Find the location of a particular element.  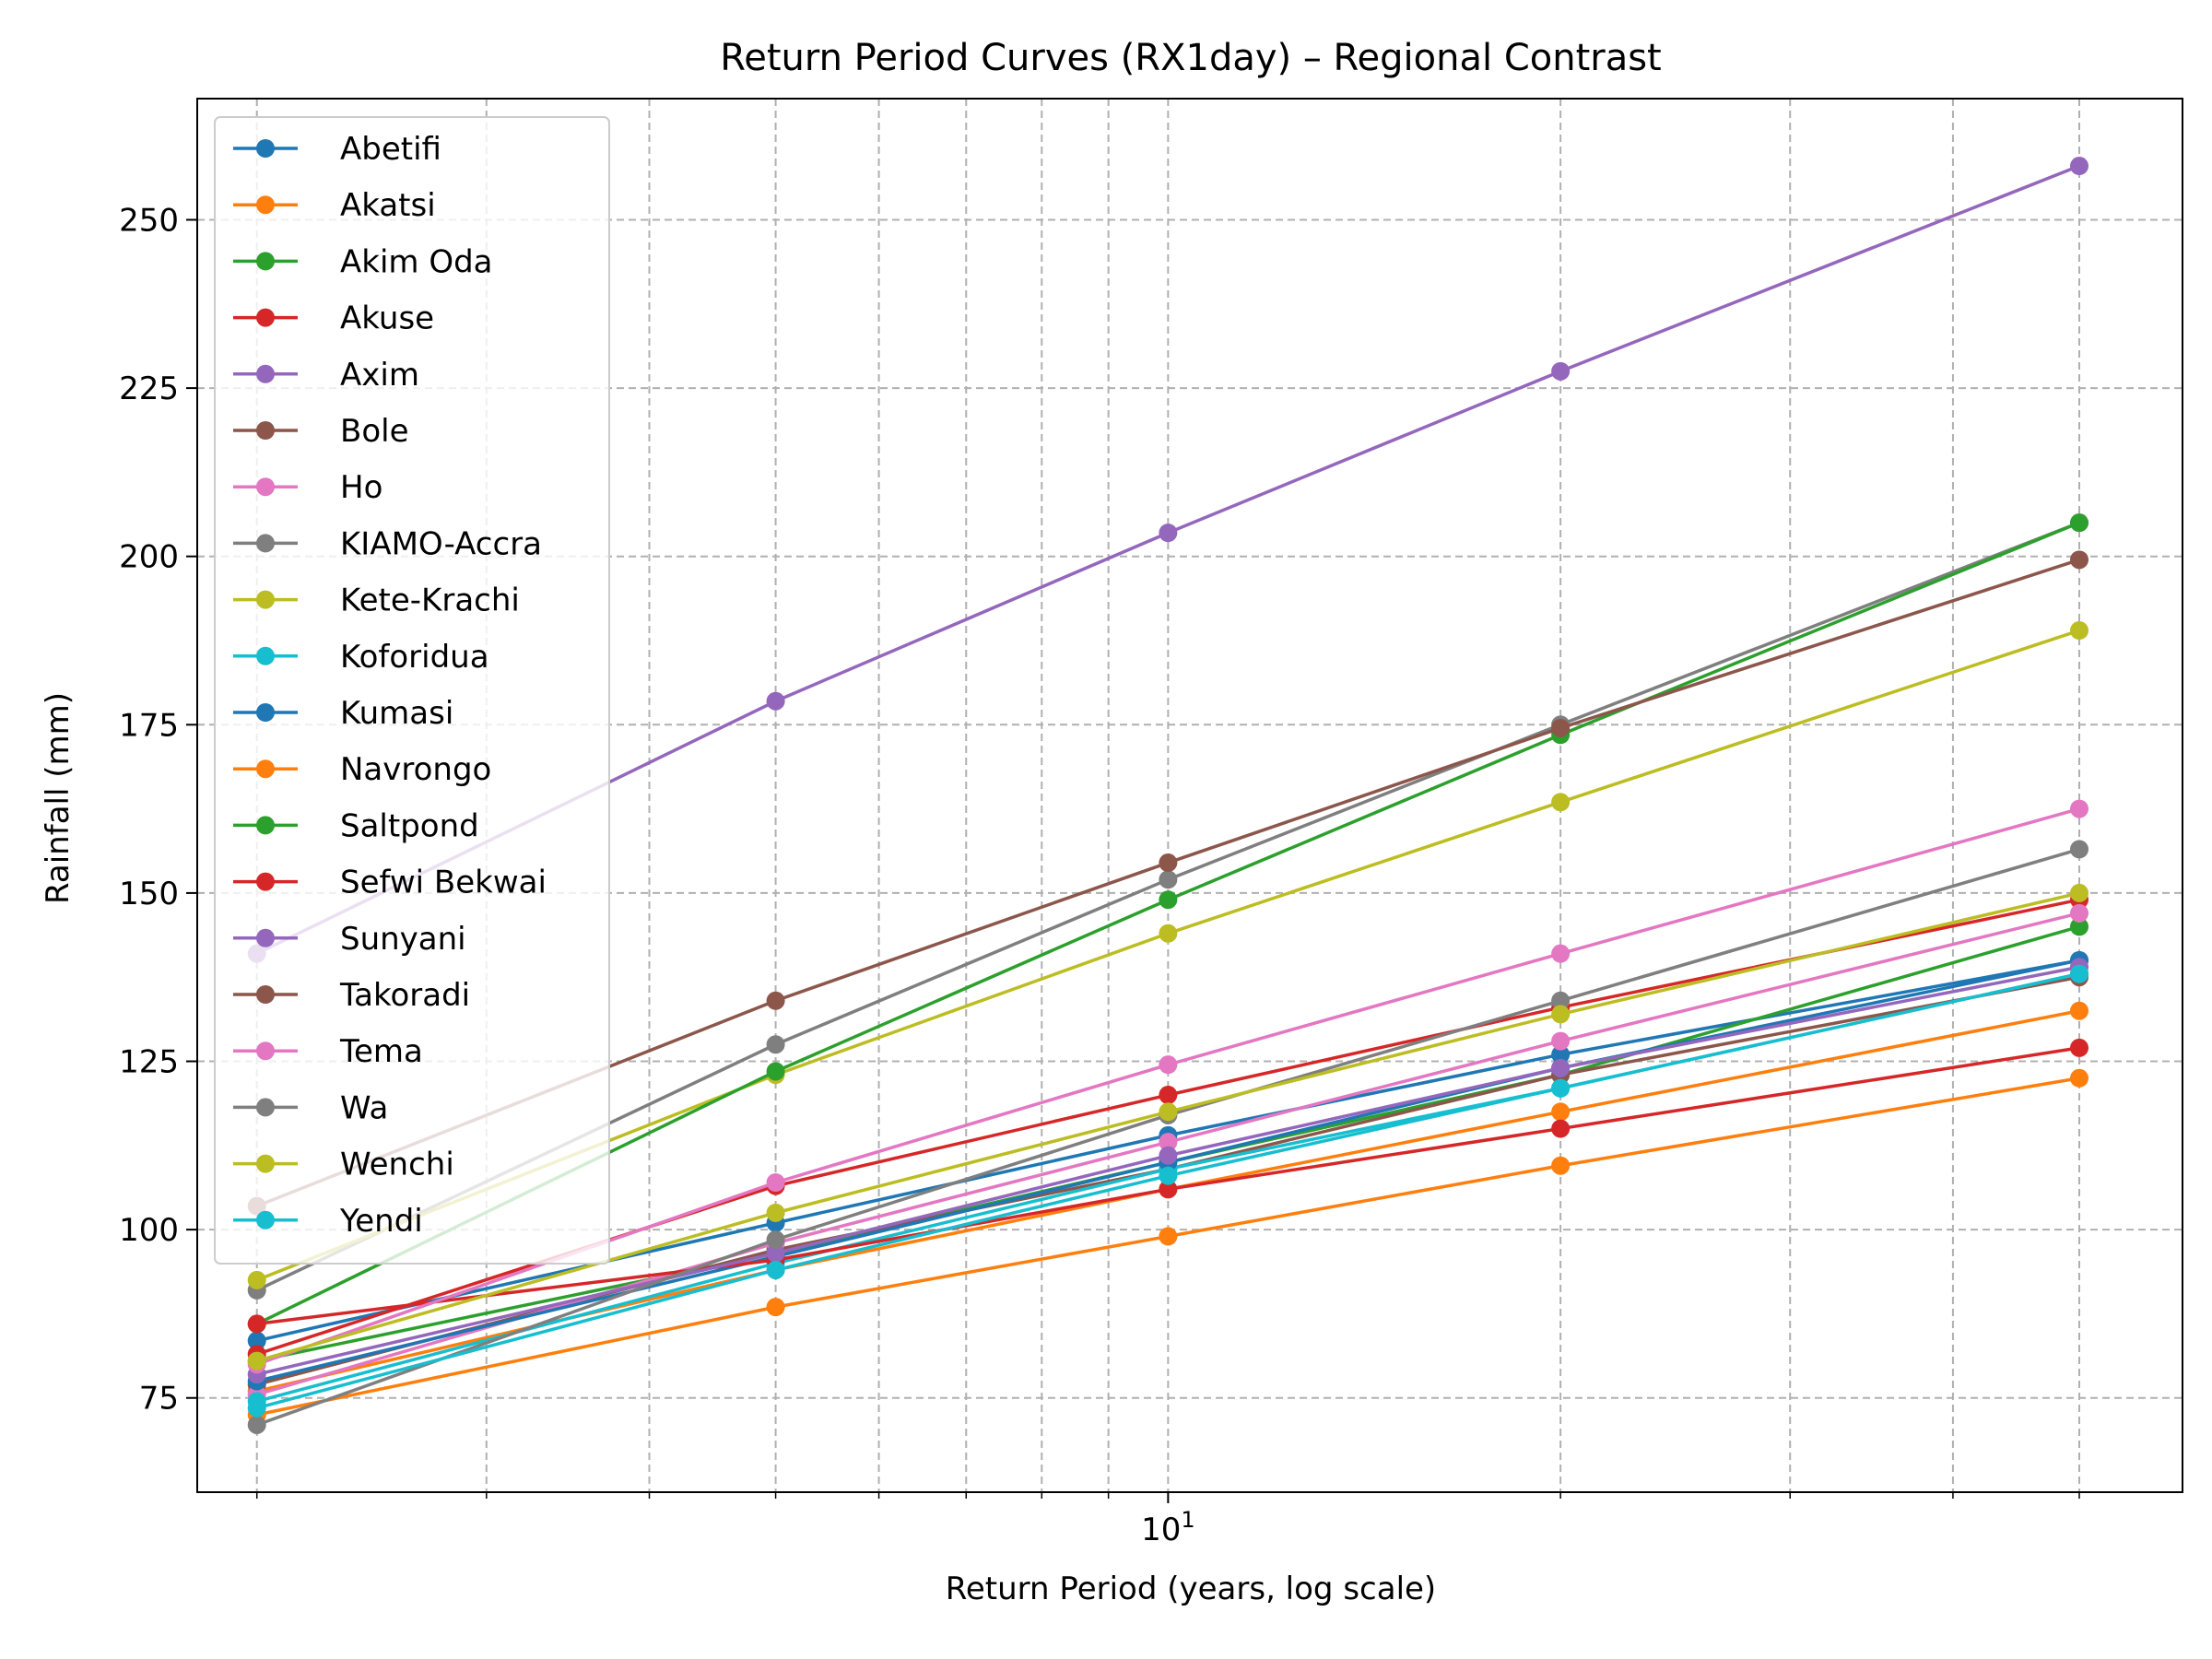

legend-item: Bole is located at coordinates (321, 431).